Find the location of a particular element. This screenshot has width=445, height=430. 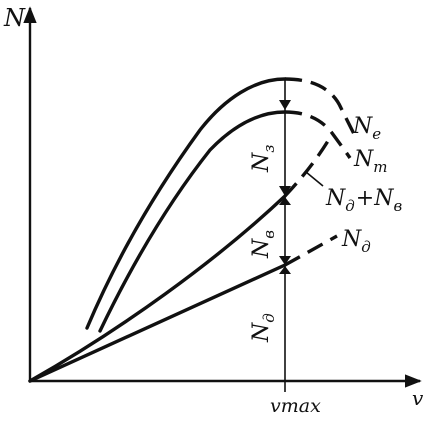

nd-label: Nд is located at coordinates (356, 241).